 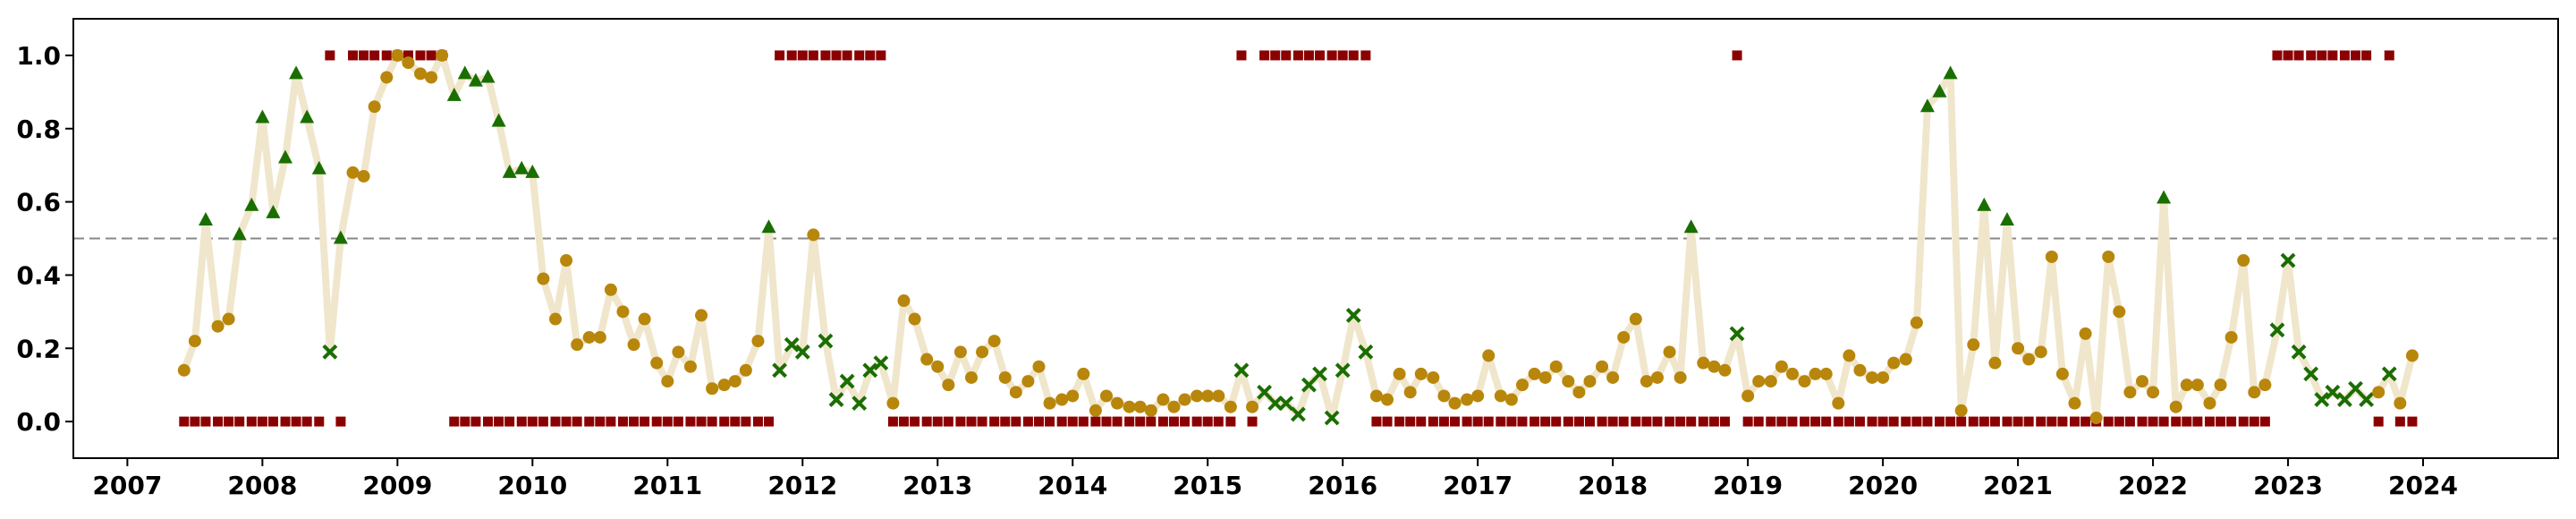 I want to click on x-tick-label: 2020, so click(x=1883, y=485).